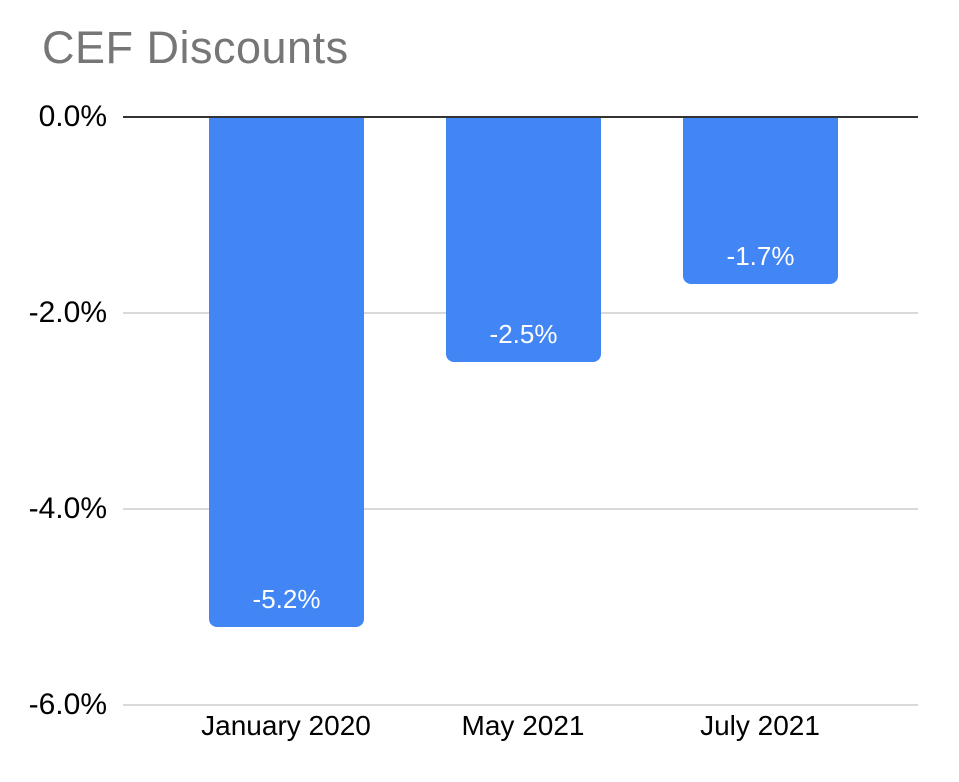 This screenshot has height=782, width=959. I want to click on bar-value-label: -2.5%, so click(523, 334).